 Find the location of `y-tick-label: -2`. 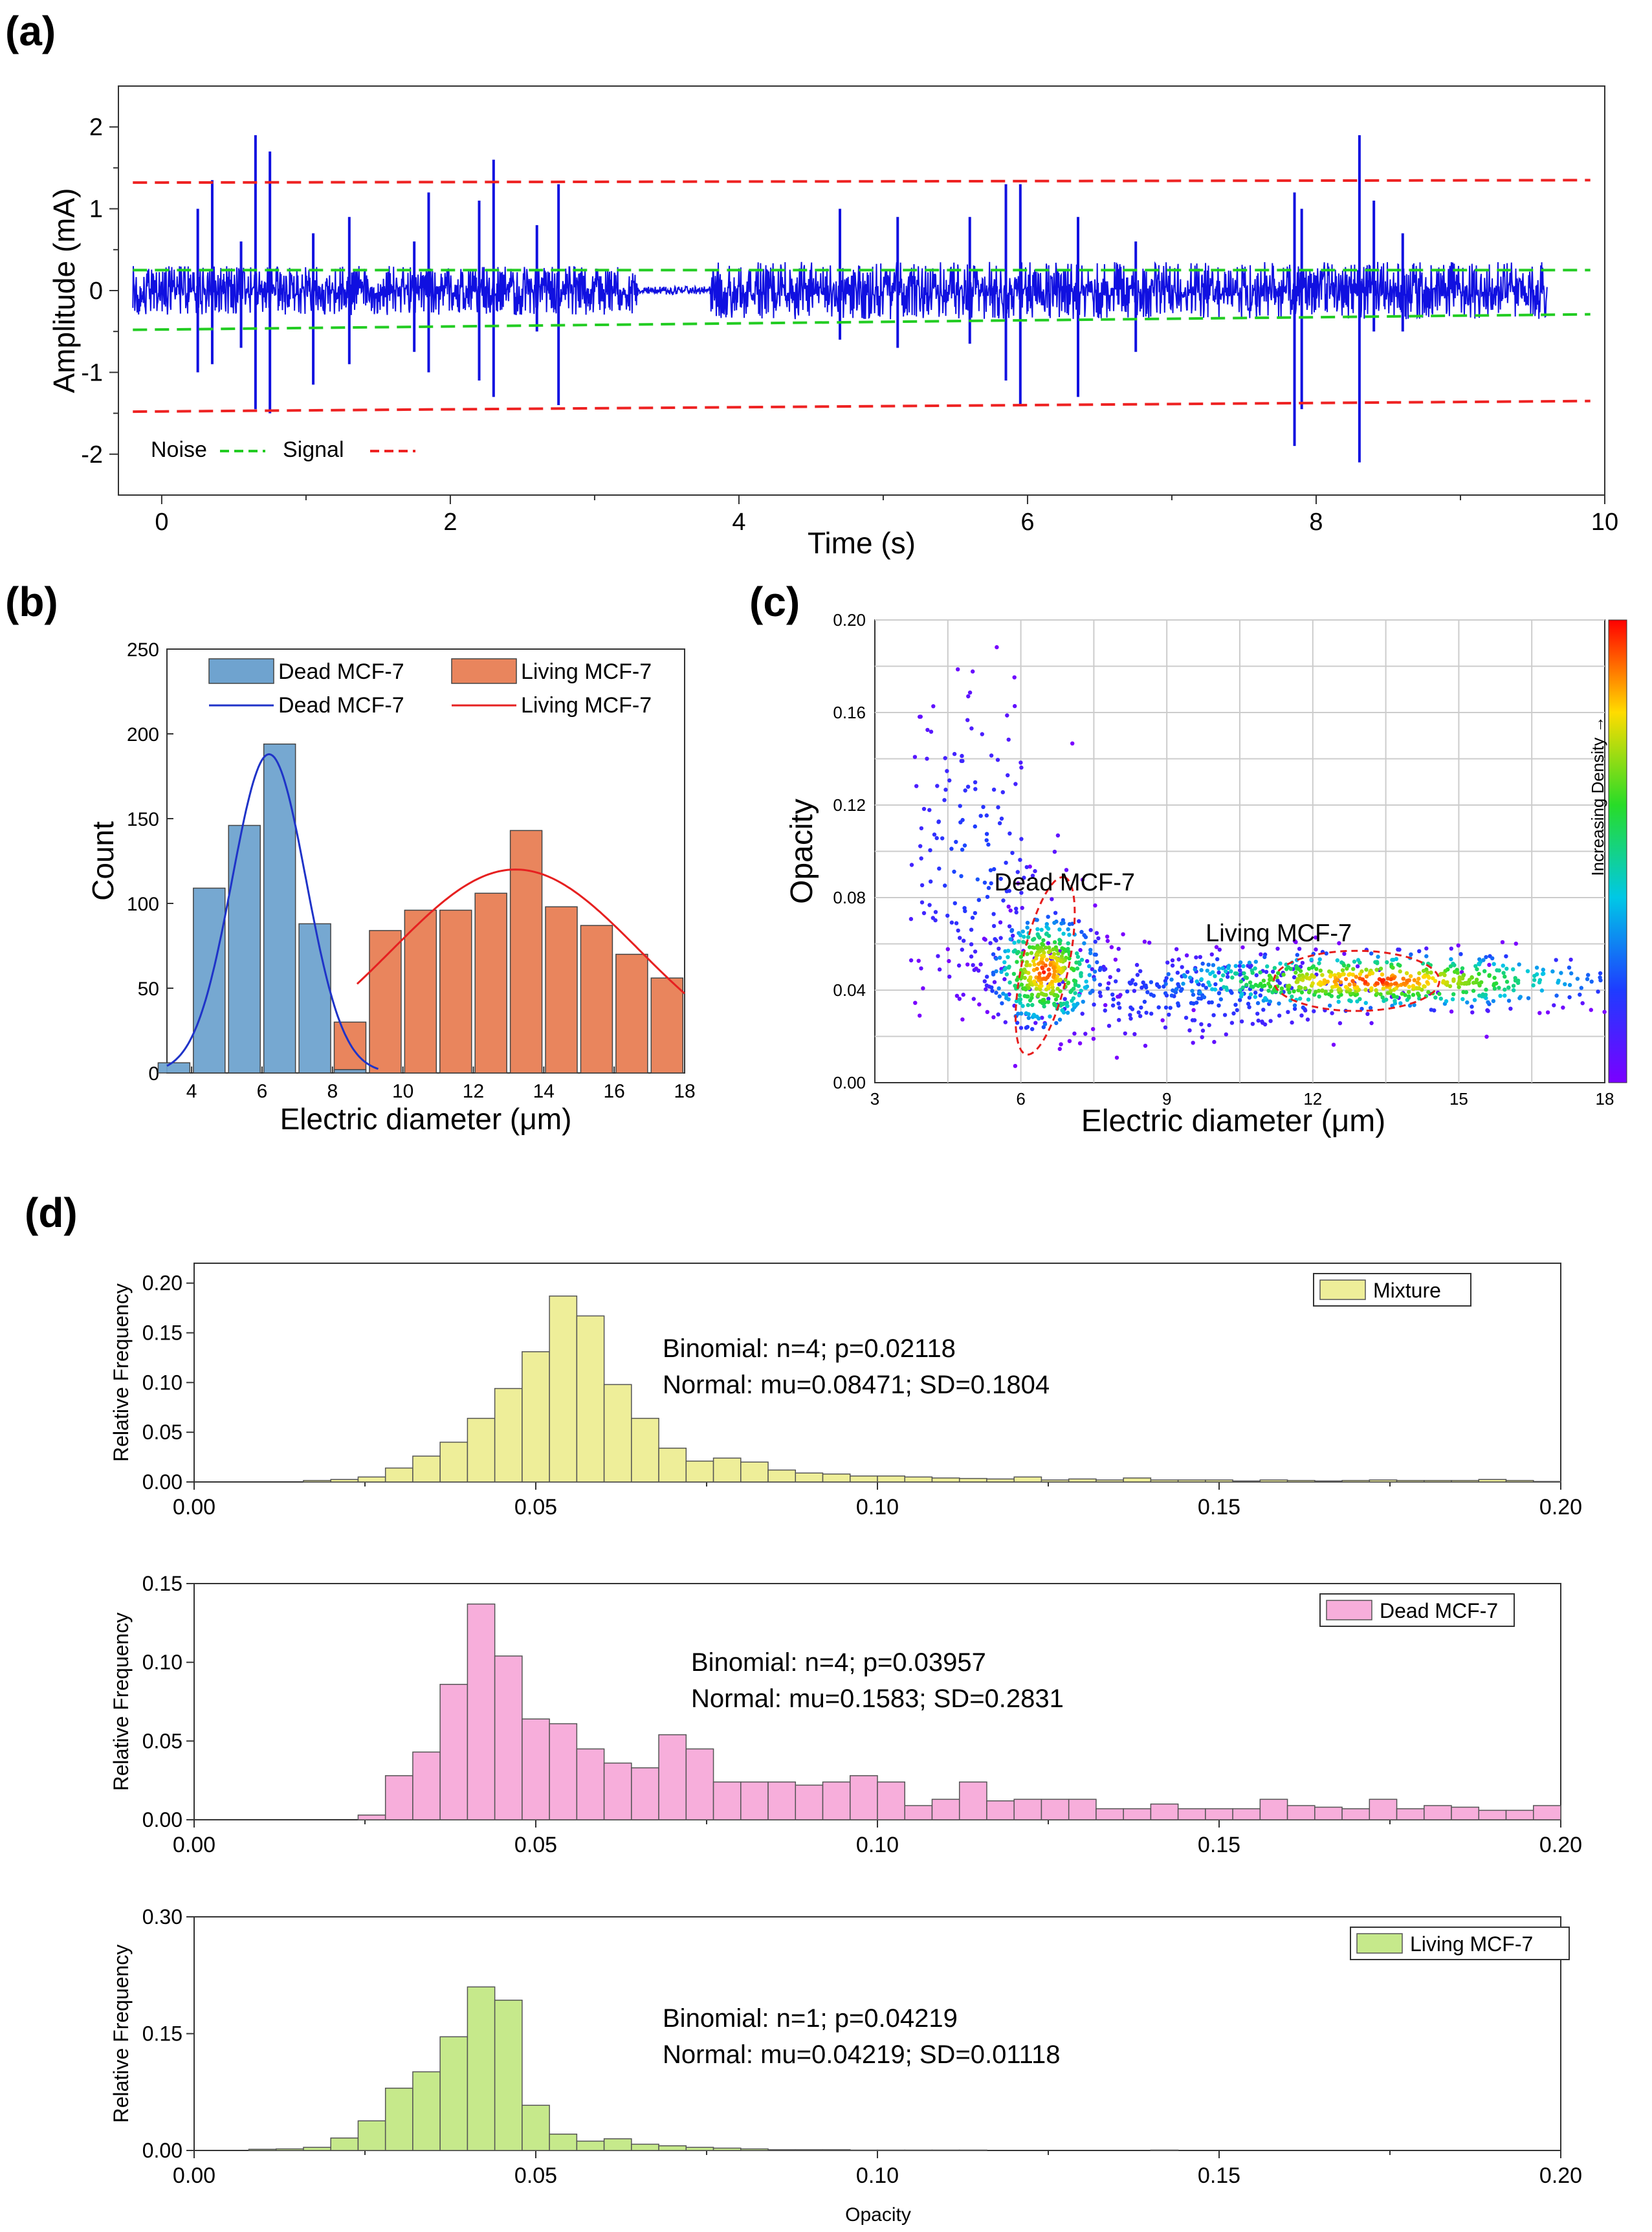

y-tick-label: -2 is located at coordinates (92, 455).